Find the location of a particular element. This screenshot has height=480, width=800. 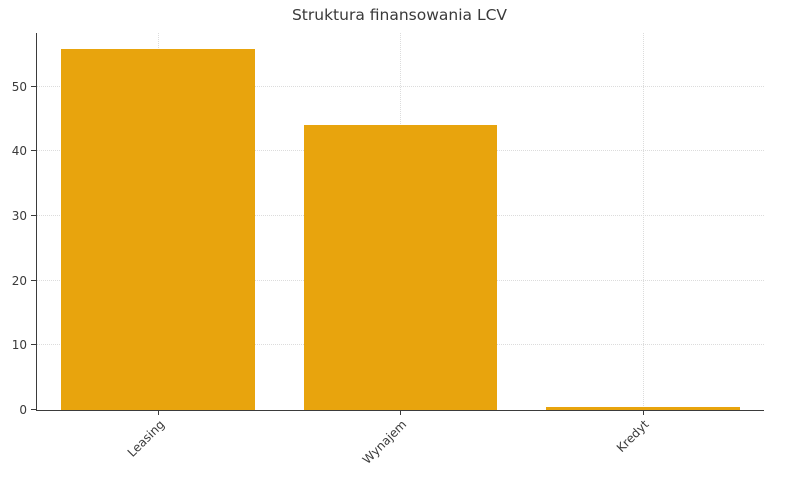

x-tick-label-wynajem: Wynajem is located at coordinates (385, 442).